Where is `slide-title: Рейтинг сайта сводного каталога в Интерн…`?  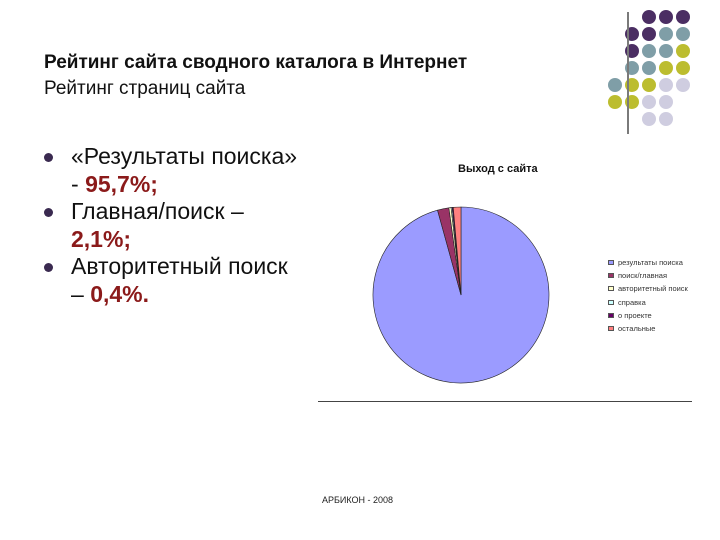
slide-title: Рейтинг сайта сводного каталога в Интерн… is located at coordinates (256, 62).